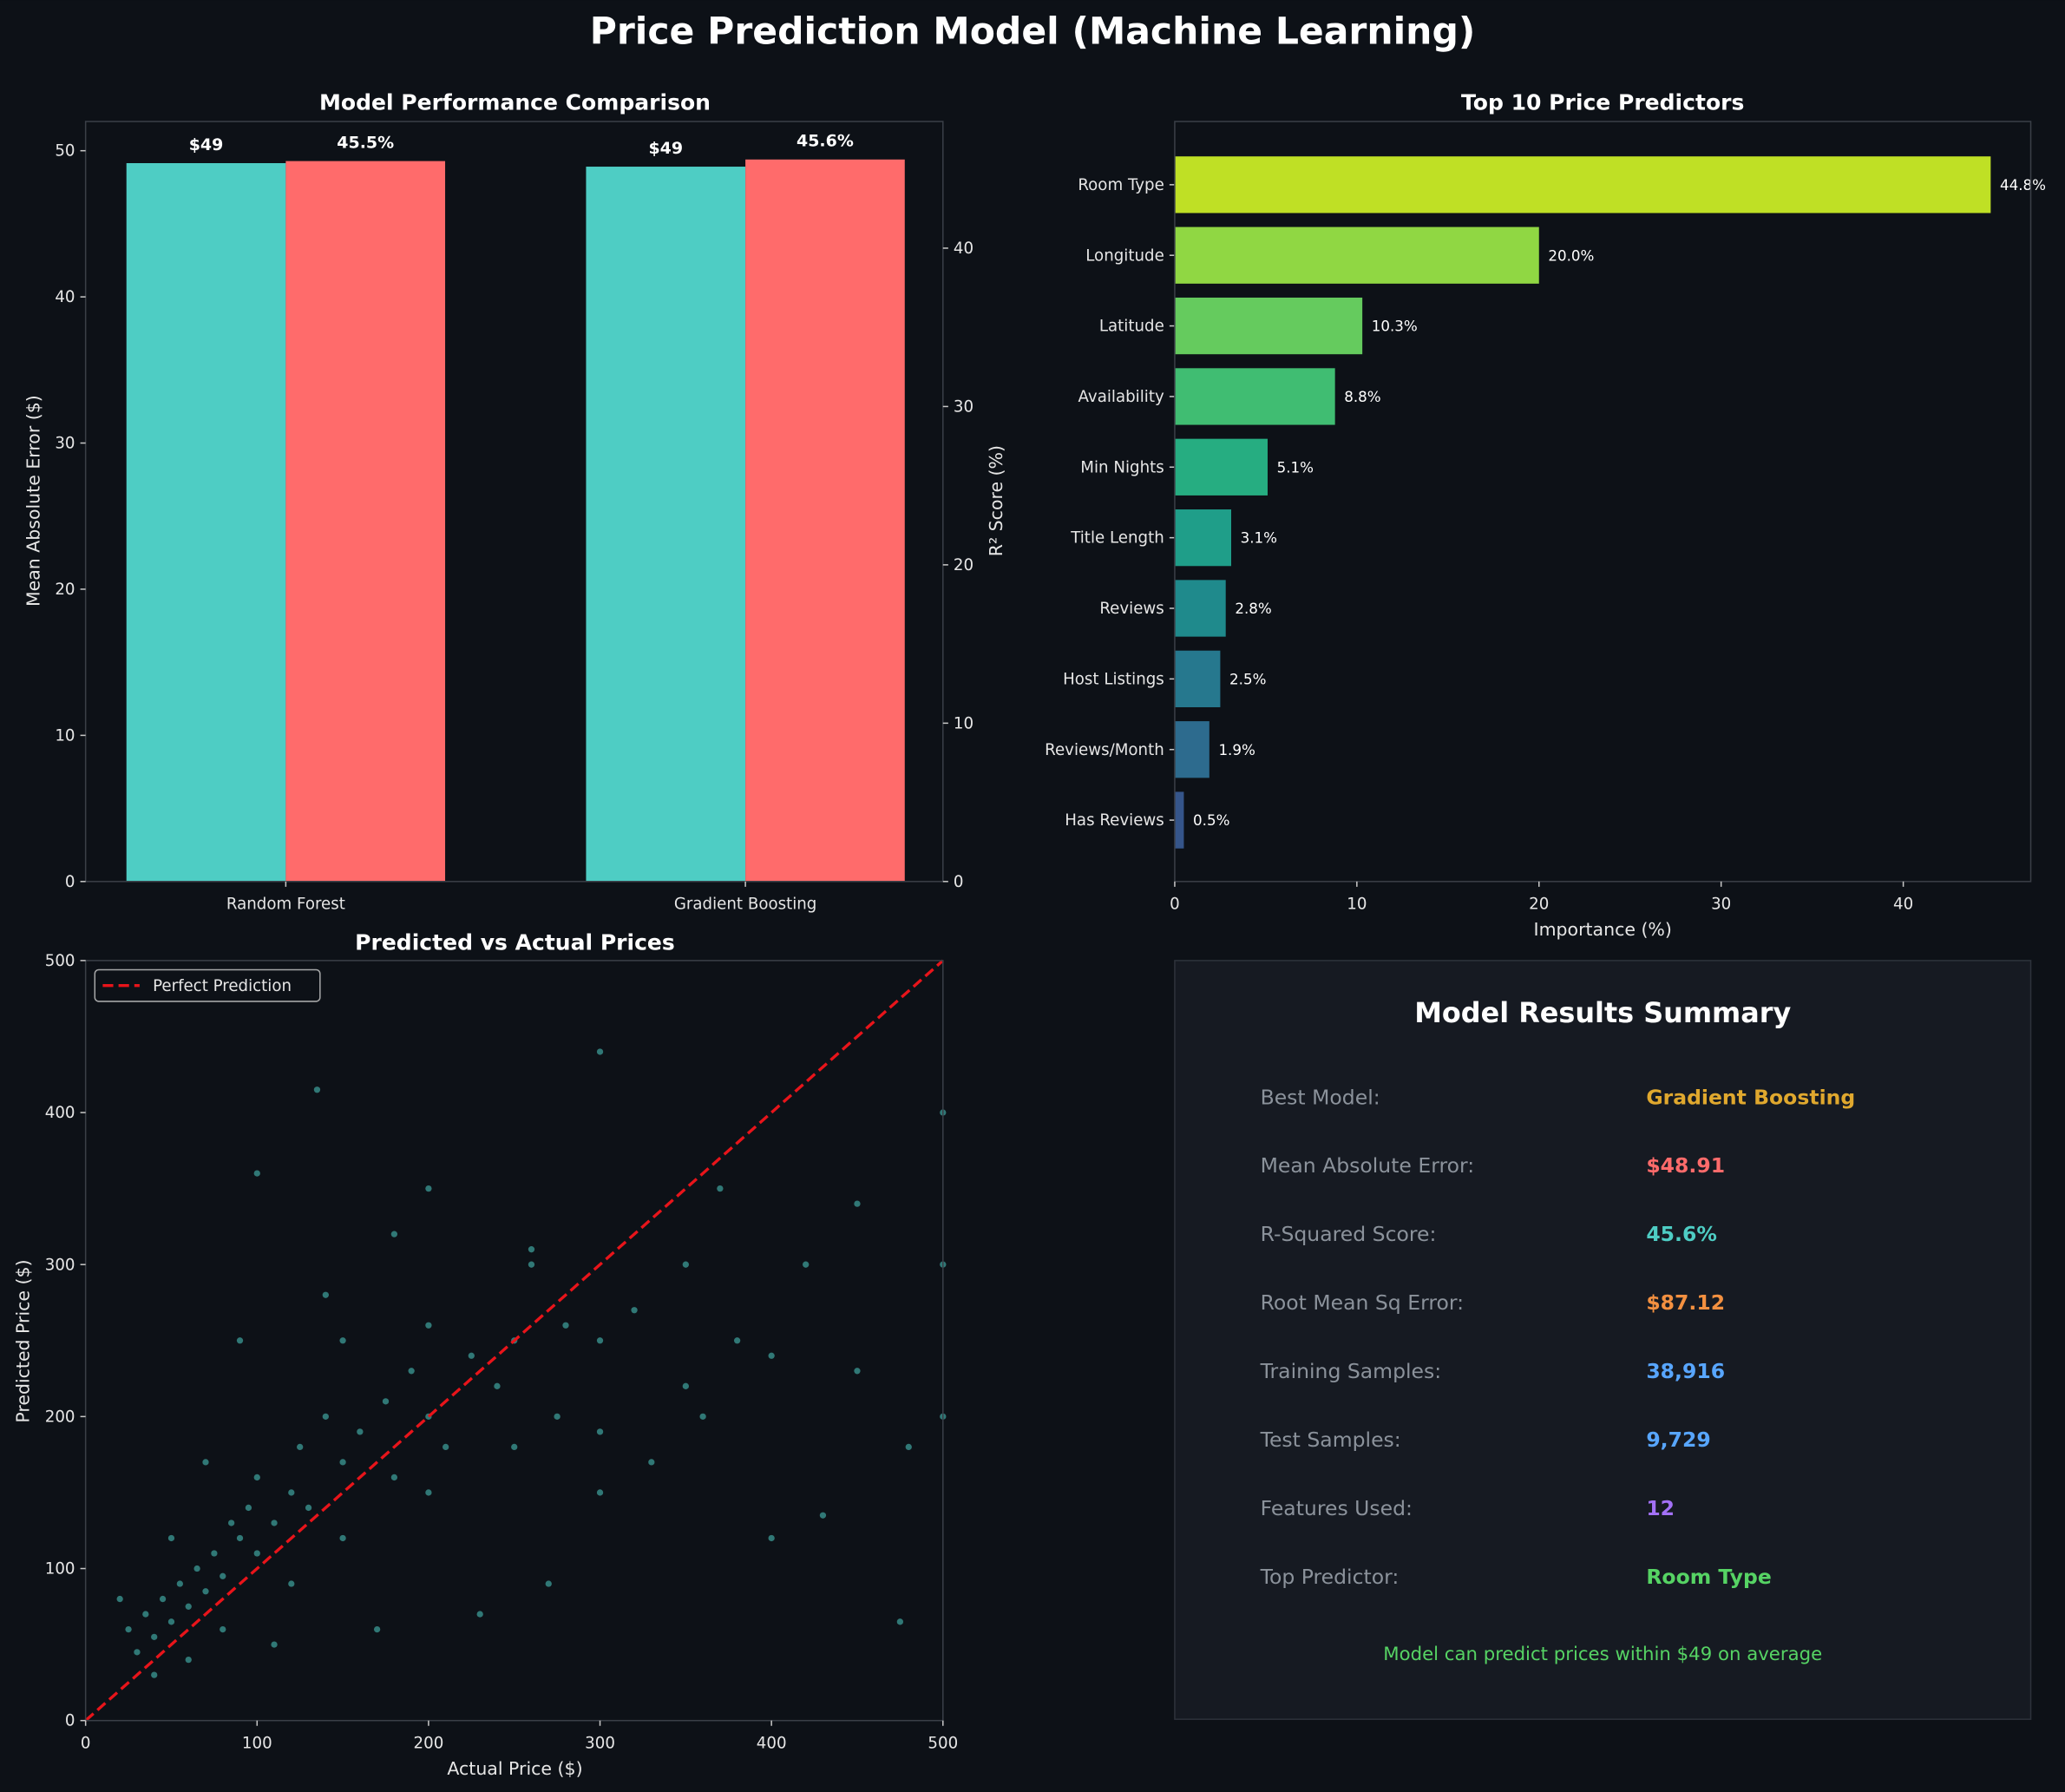  What do you see at coordinates (257, 1744) in the screenshot?
I see `x-tick-label: 100` at bounding box center [257, 1744].